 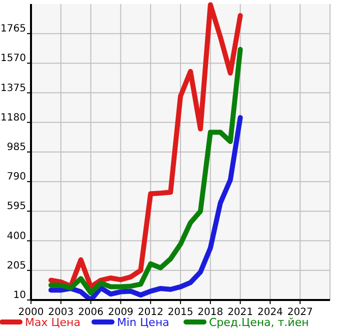 I want to click on x-tick-label: 2018, so click(x=211, y=312).